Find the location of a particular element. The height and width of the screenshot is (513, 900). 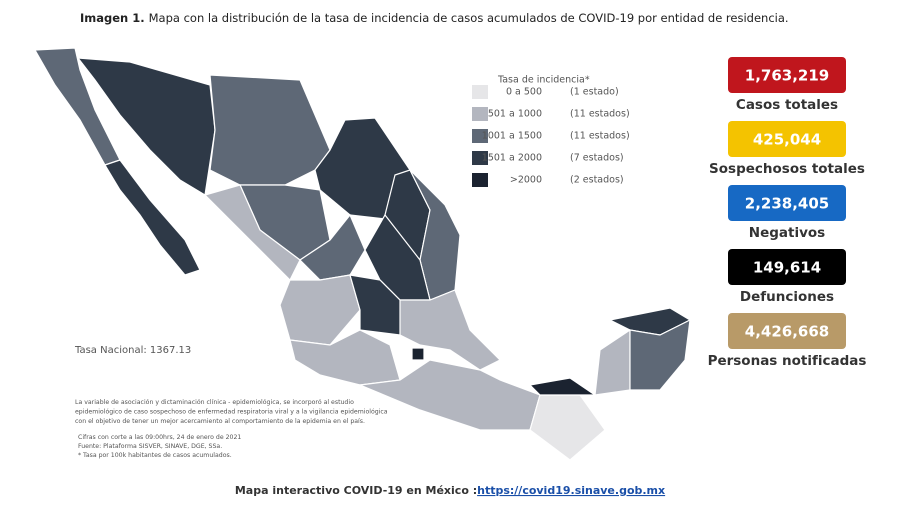

legend-range: 501 a 1000 is located at coordinates (515, 114).